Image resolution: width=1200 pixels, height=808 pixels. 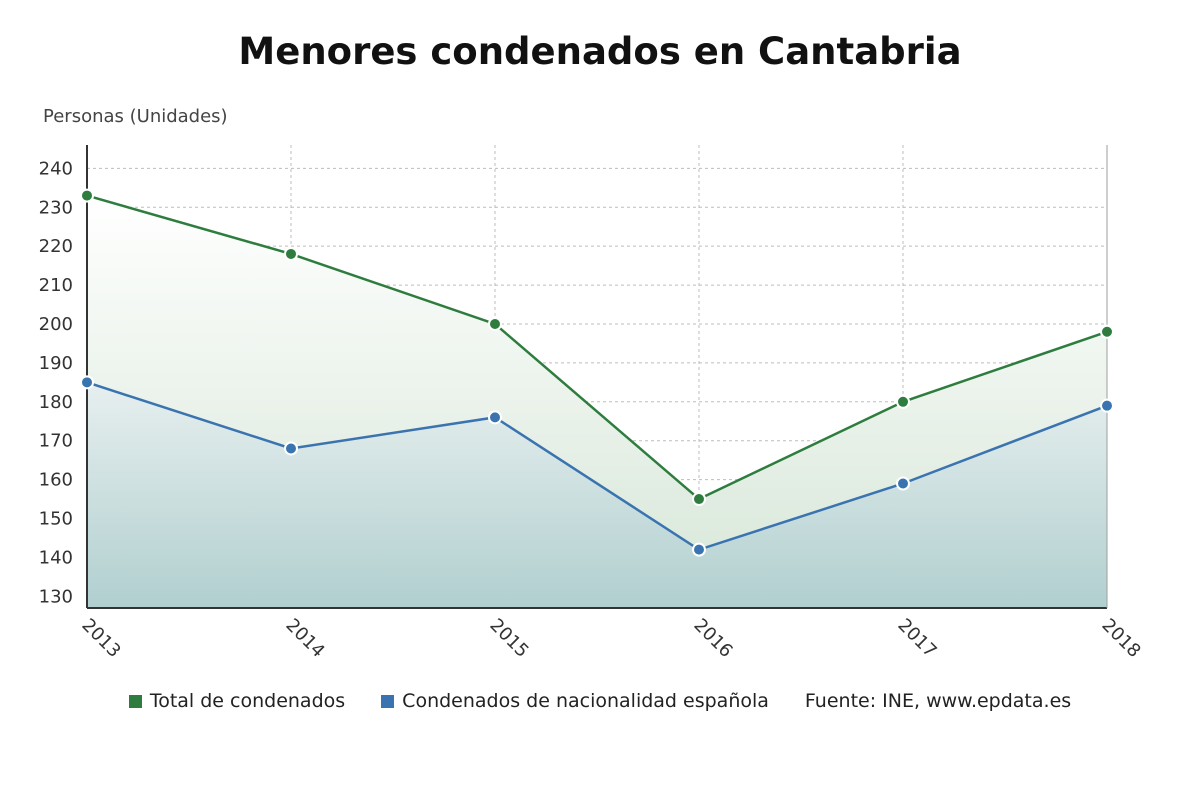 What do you see at coordinates (56, 519) in the screenshot?
I see `y-tick-label: 150` at bounding box center [56, 519].